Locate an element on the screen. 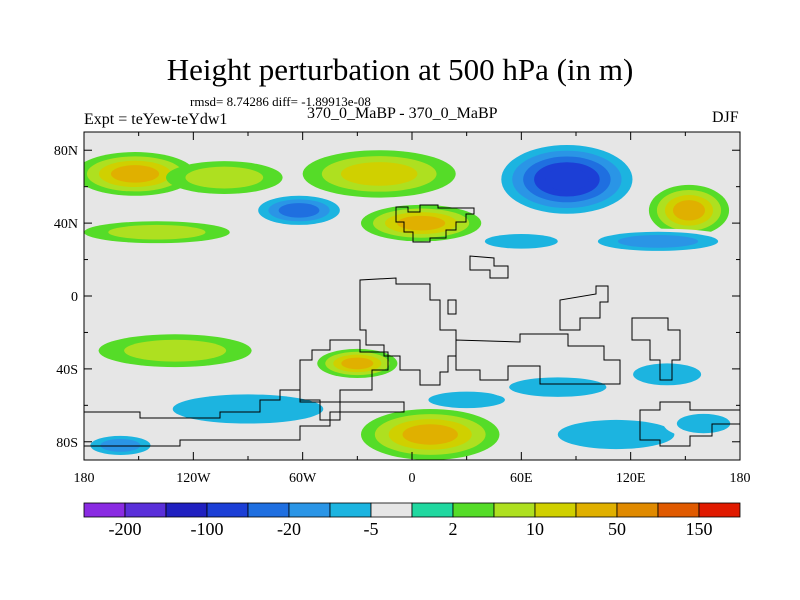 The height and width of the screenshot is (600, 800). antarctic-west-coast is located at coordinates (244, 418).